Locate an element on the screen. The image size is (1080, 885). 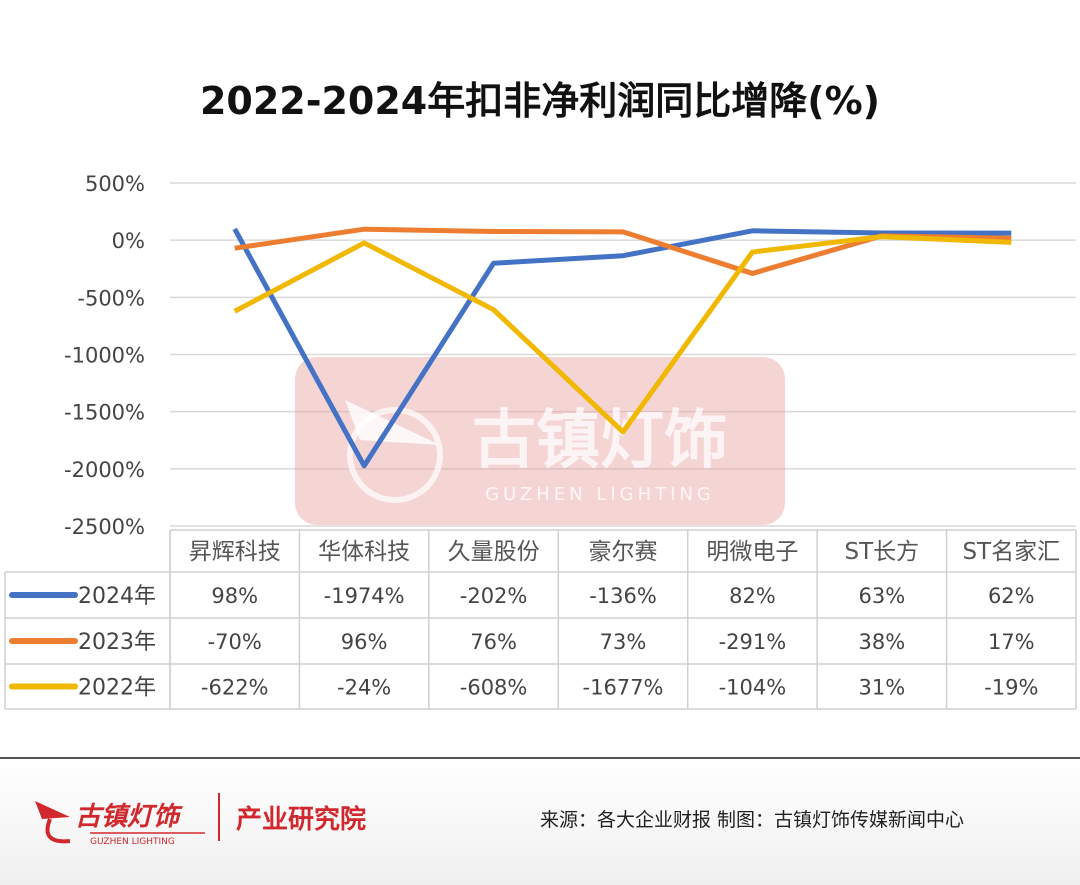
chart-title: 2022-2024年扣非净利润同比增降(%) is located at coordinates (540, 101).